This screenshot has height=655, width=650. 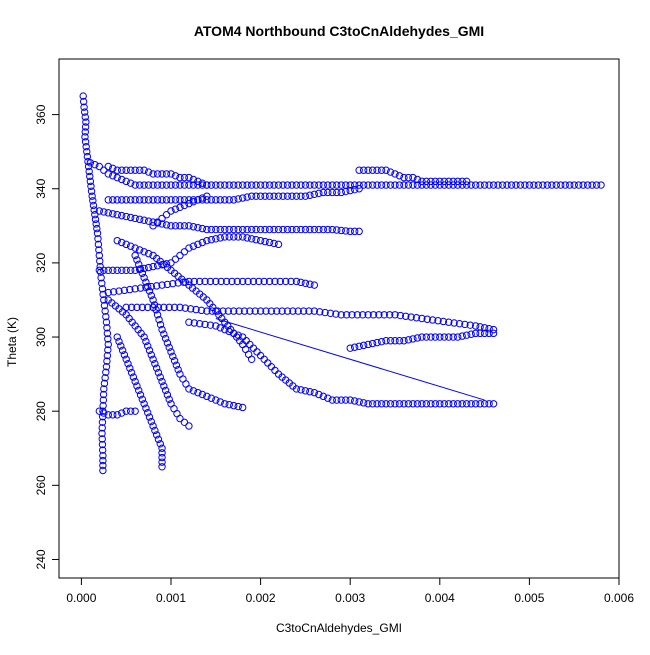 I want to click on x-tick-label: 0.000, so click(x=81, y=598).